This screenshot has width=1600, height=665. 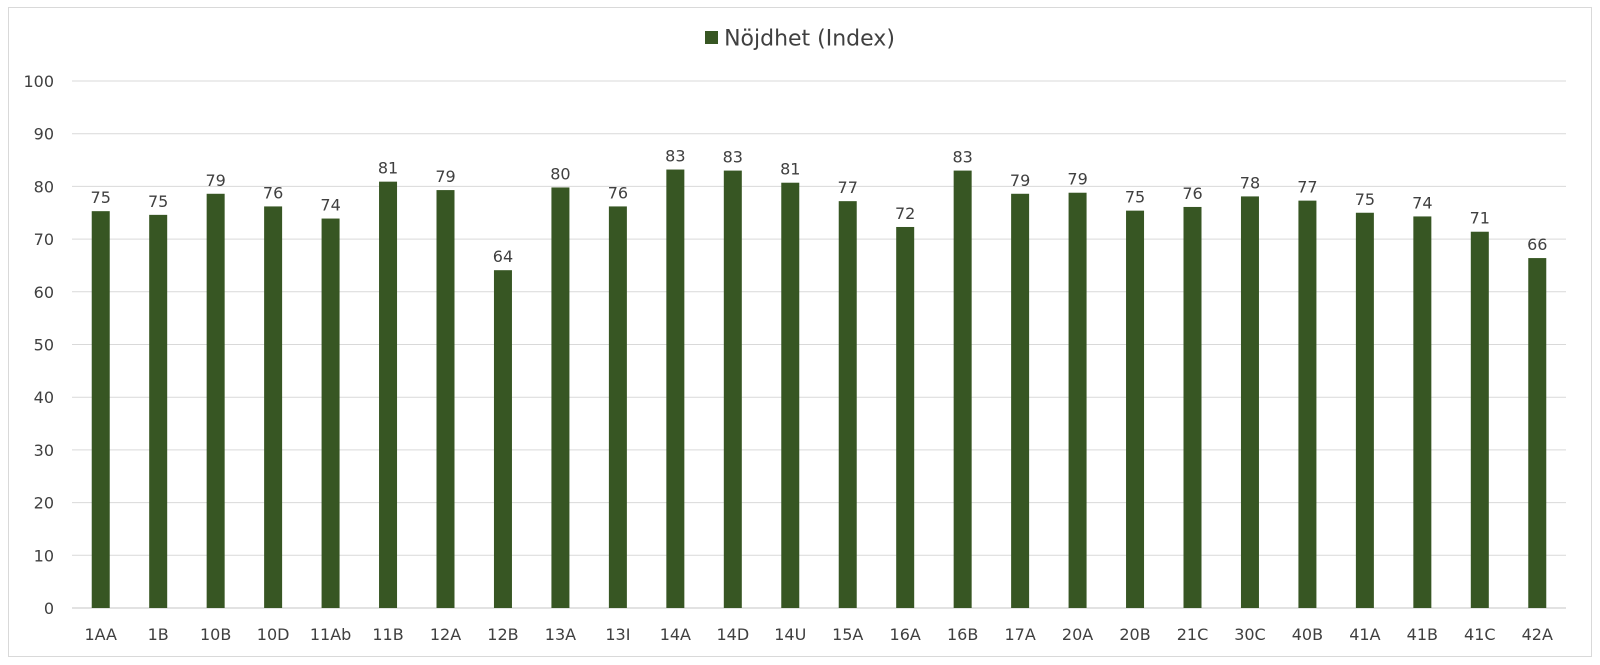 What do you see at coordinates (44, 292) in the screenshot?
I see `y-tick-label: 60` at bounding box center [44, 292].